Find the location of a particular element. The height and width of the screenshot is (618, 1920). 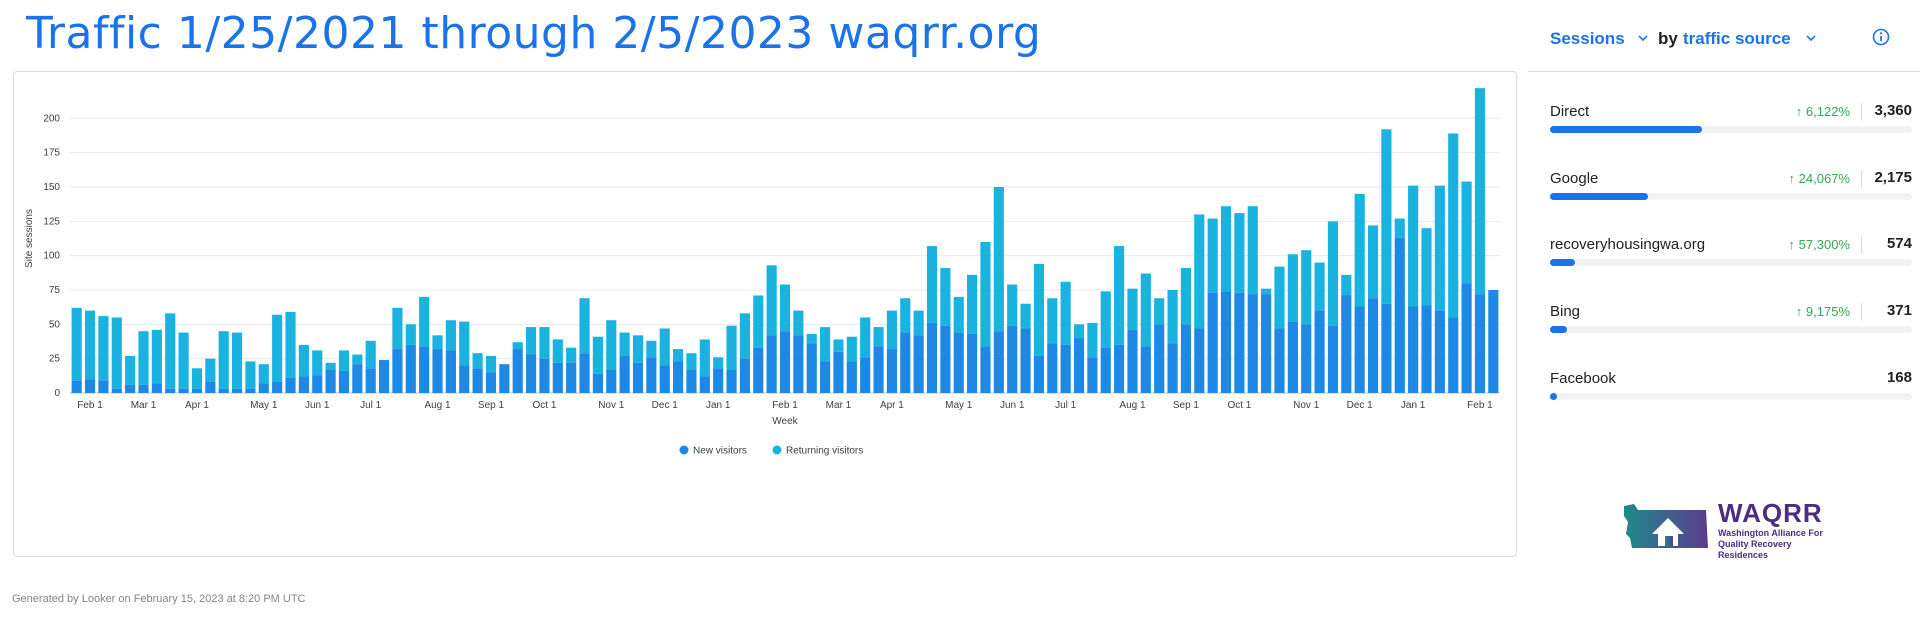

source-row-direct: Direct ↑ 6,122% 3,360 is located at coordinates (1731, 109).